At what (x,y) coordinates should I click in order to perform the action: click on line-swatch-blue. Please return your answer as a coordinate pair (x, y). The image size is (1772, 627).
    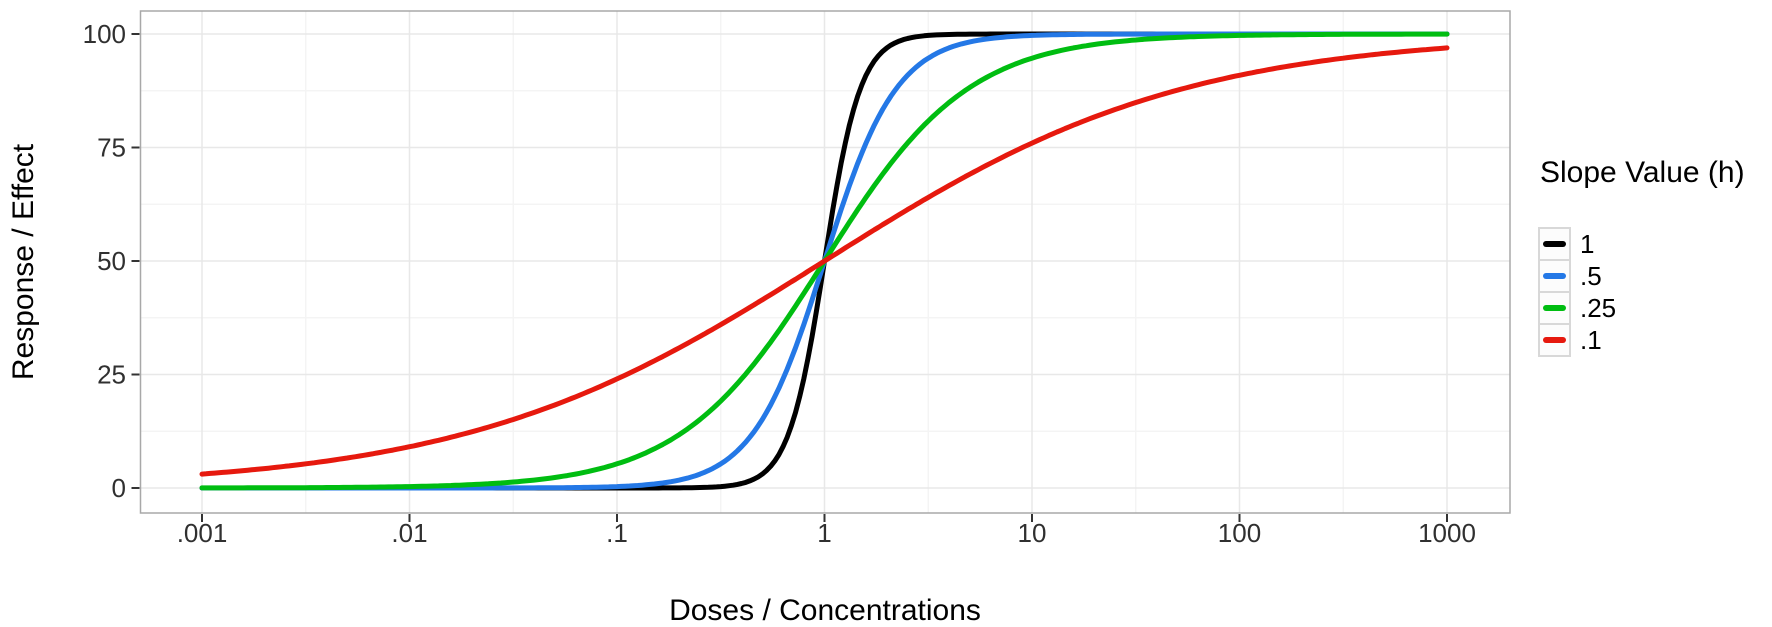
    Looking at the image, I should click on (1554, 276).